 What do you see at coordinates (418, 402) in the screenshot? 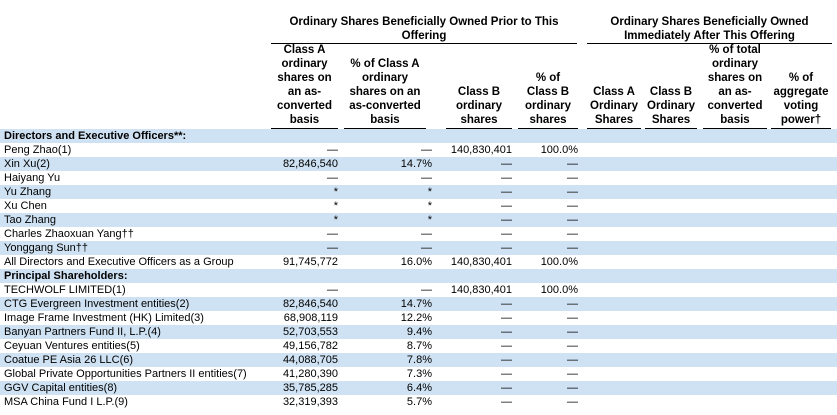
I see `table-row: MSA China Fund I L.P.(9) 32,319,393 5.7% — —` at bounding box center [418, 402].